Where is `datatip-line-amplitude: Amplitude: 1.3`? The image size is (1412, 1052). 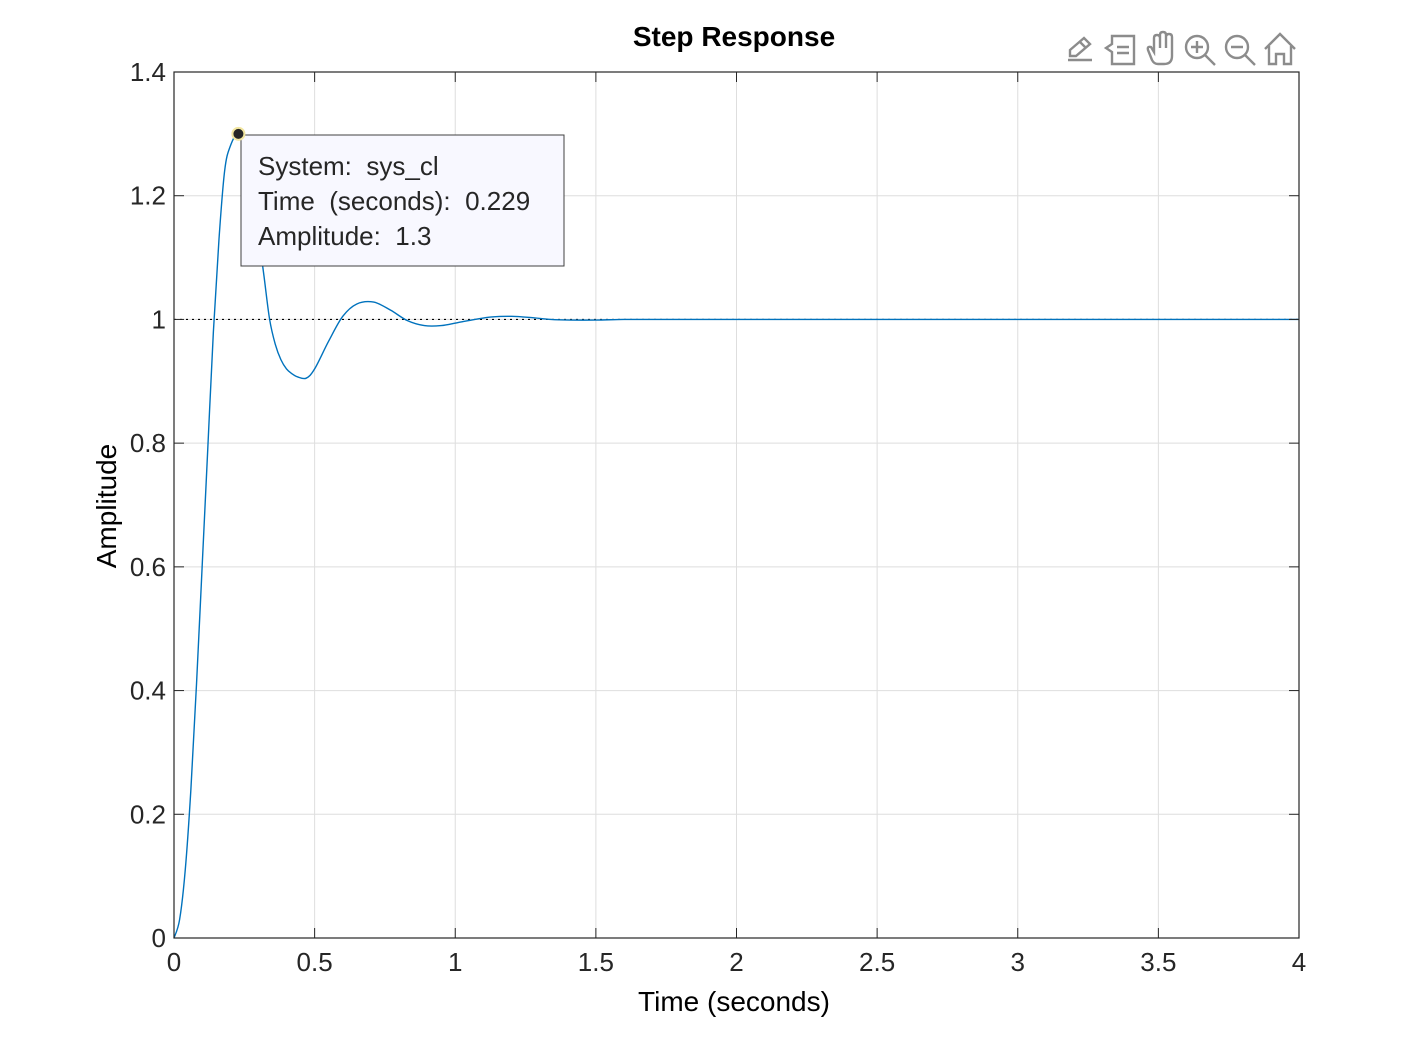
datatip-line-amplitude: Amplitude: 1.3 is located at coordinates (344, 236).